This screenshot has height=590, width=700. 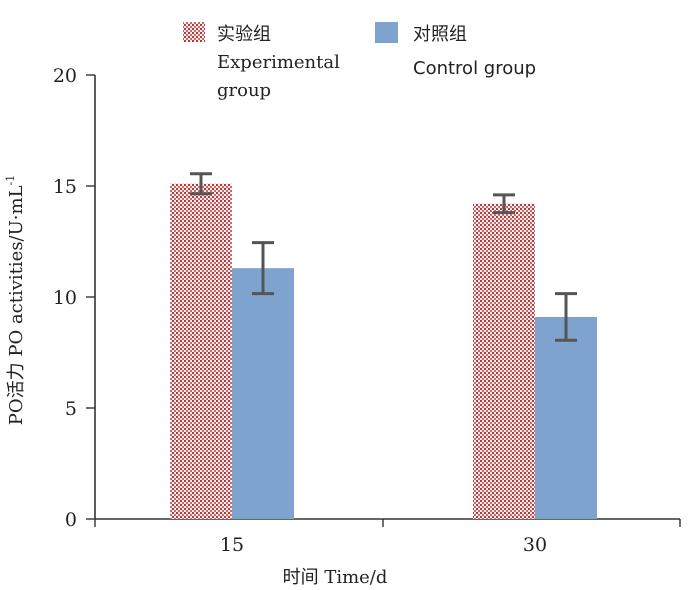 I want to click on y-axis-title: PO活力 PO activities/U·mL-1, so click(x=15, y=300).